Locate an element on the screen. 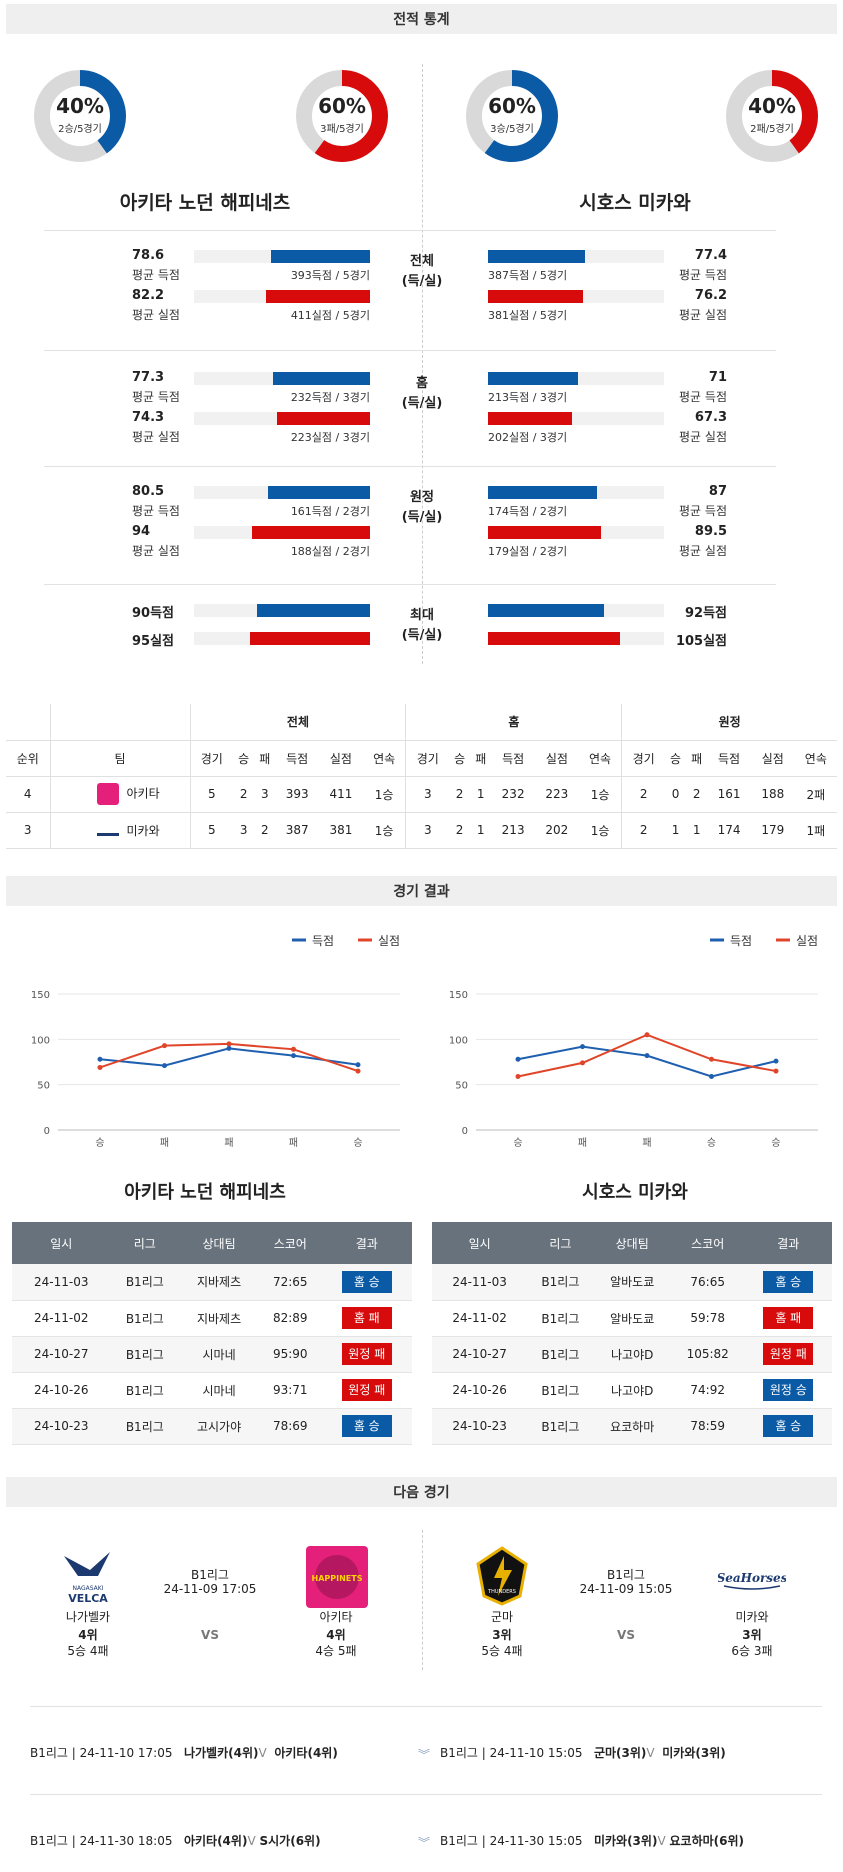  donut-subtitle: 3패/5경기 is located at coordinates (342, 129).